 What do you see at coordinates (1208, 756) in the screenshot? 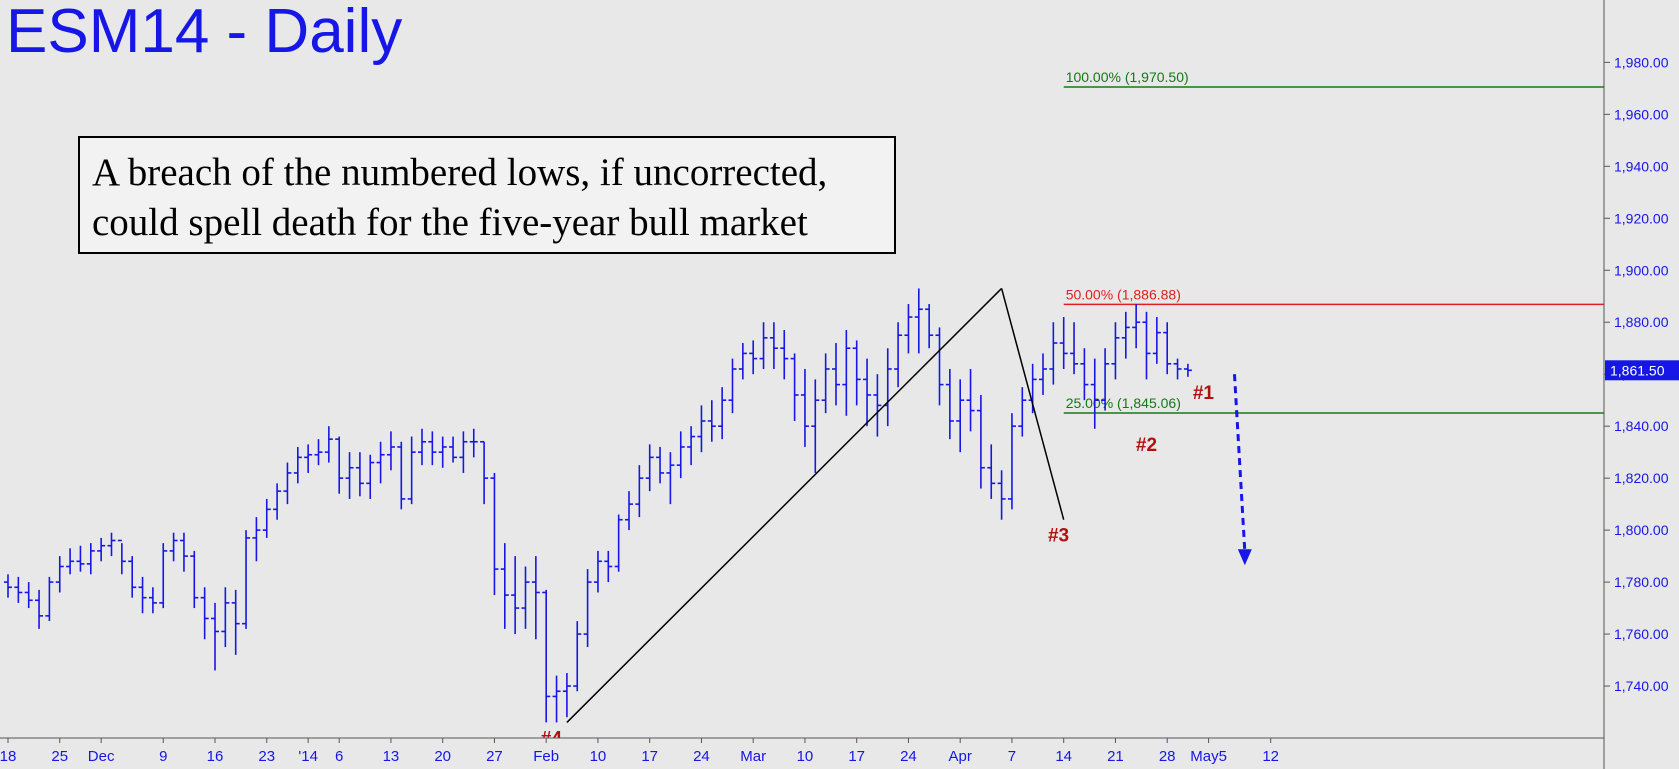
I see `x-tick-label: May5` at bounding box center [1208, 756].